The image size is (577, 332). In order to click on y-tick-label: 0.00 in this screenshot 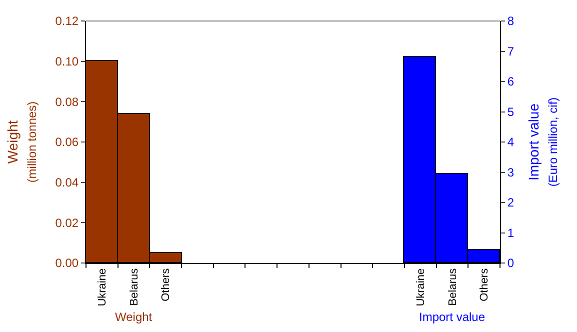, I will do `click(67, 263)`.